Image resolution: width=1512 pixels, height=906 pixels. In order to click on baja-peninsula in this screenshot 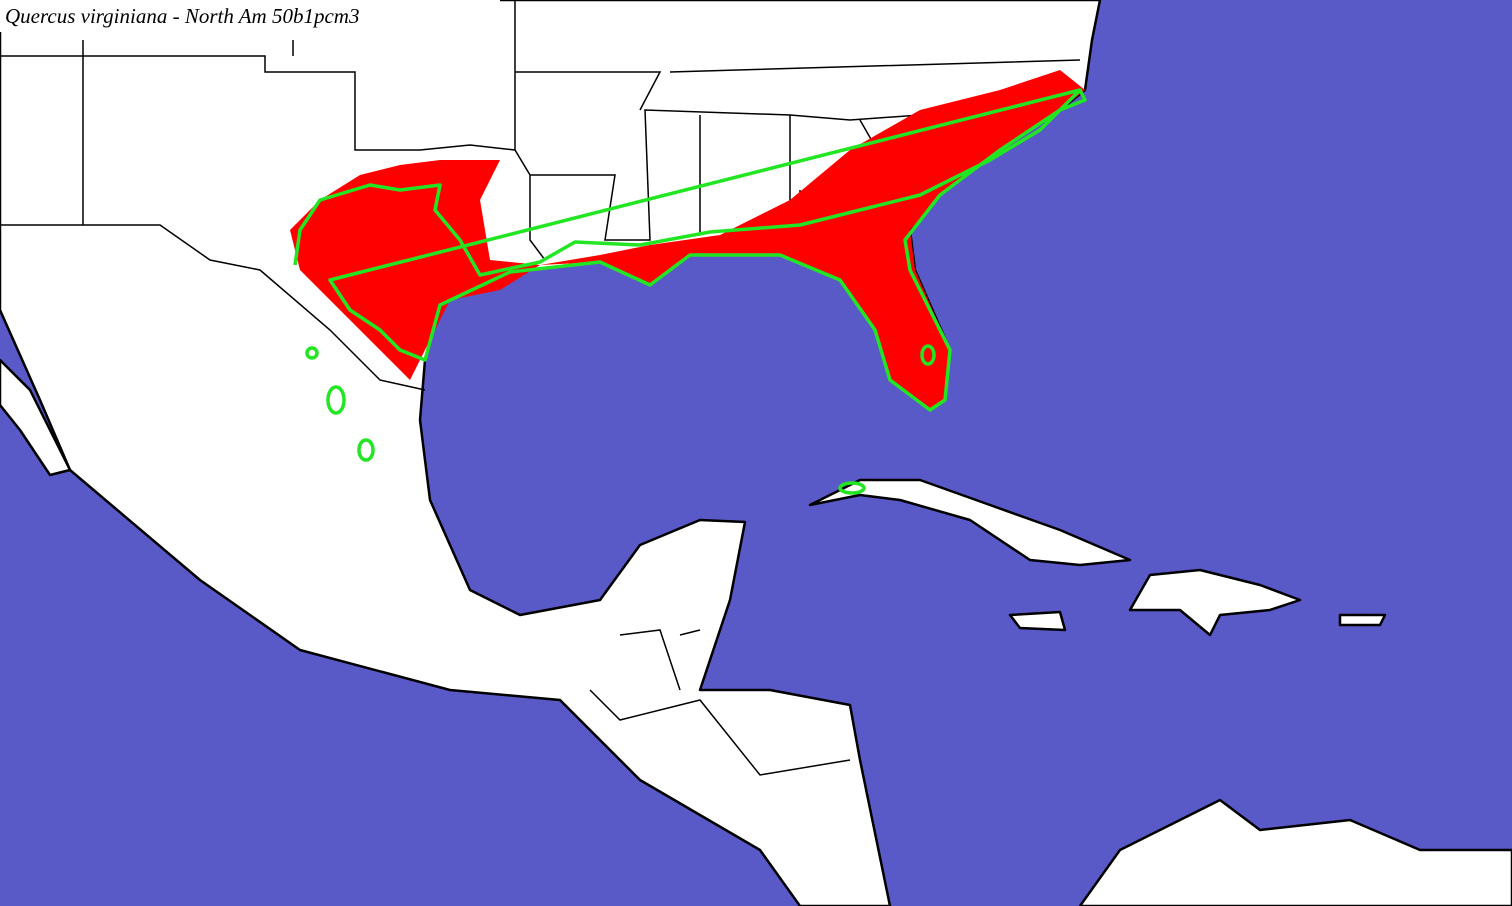, I will do `click(36, 417)`.